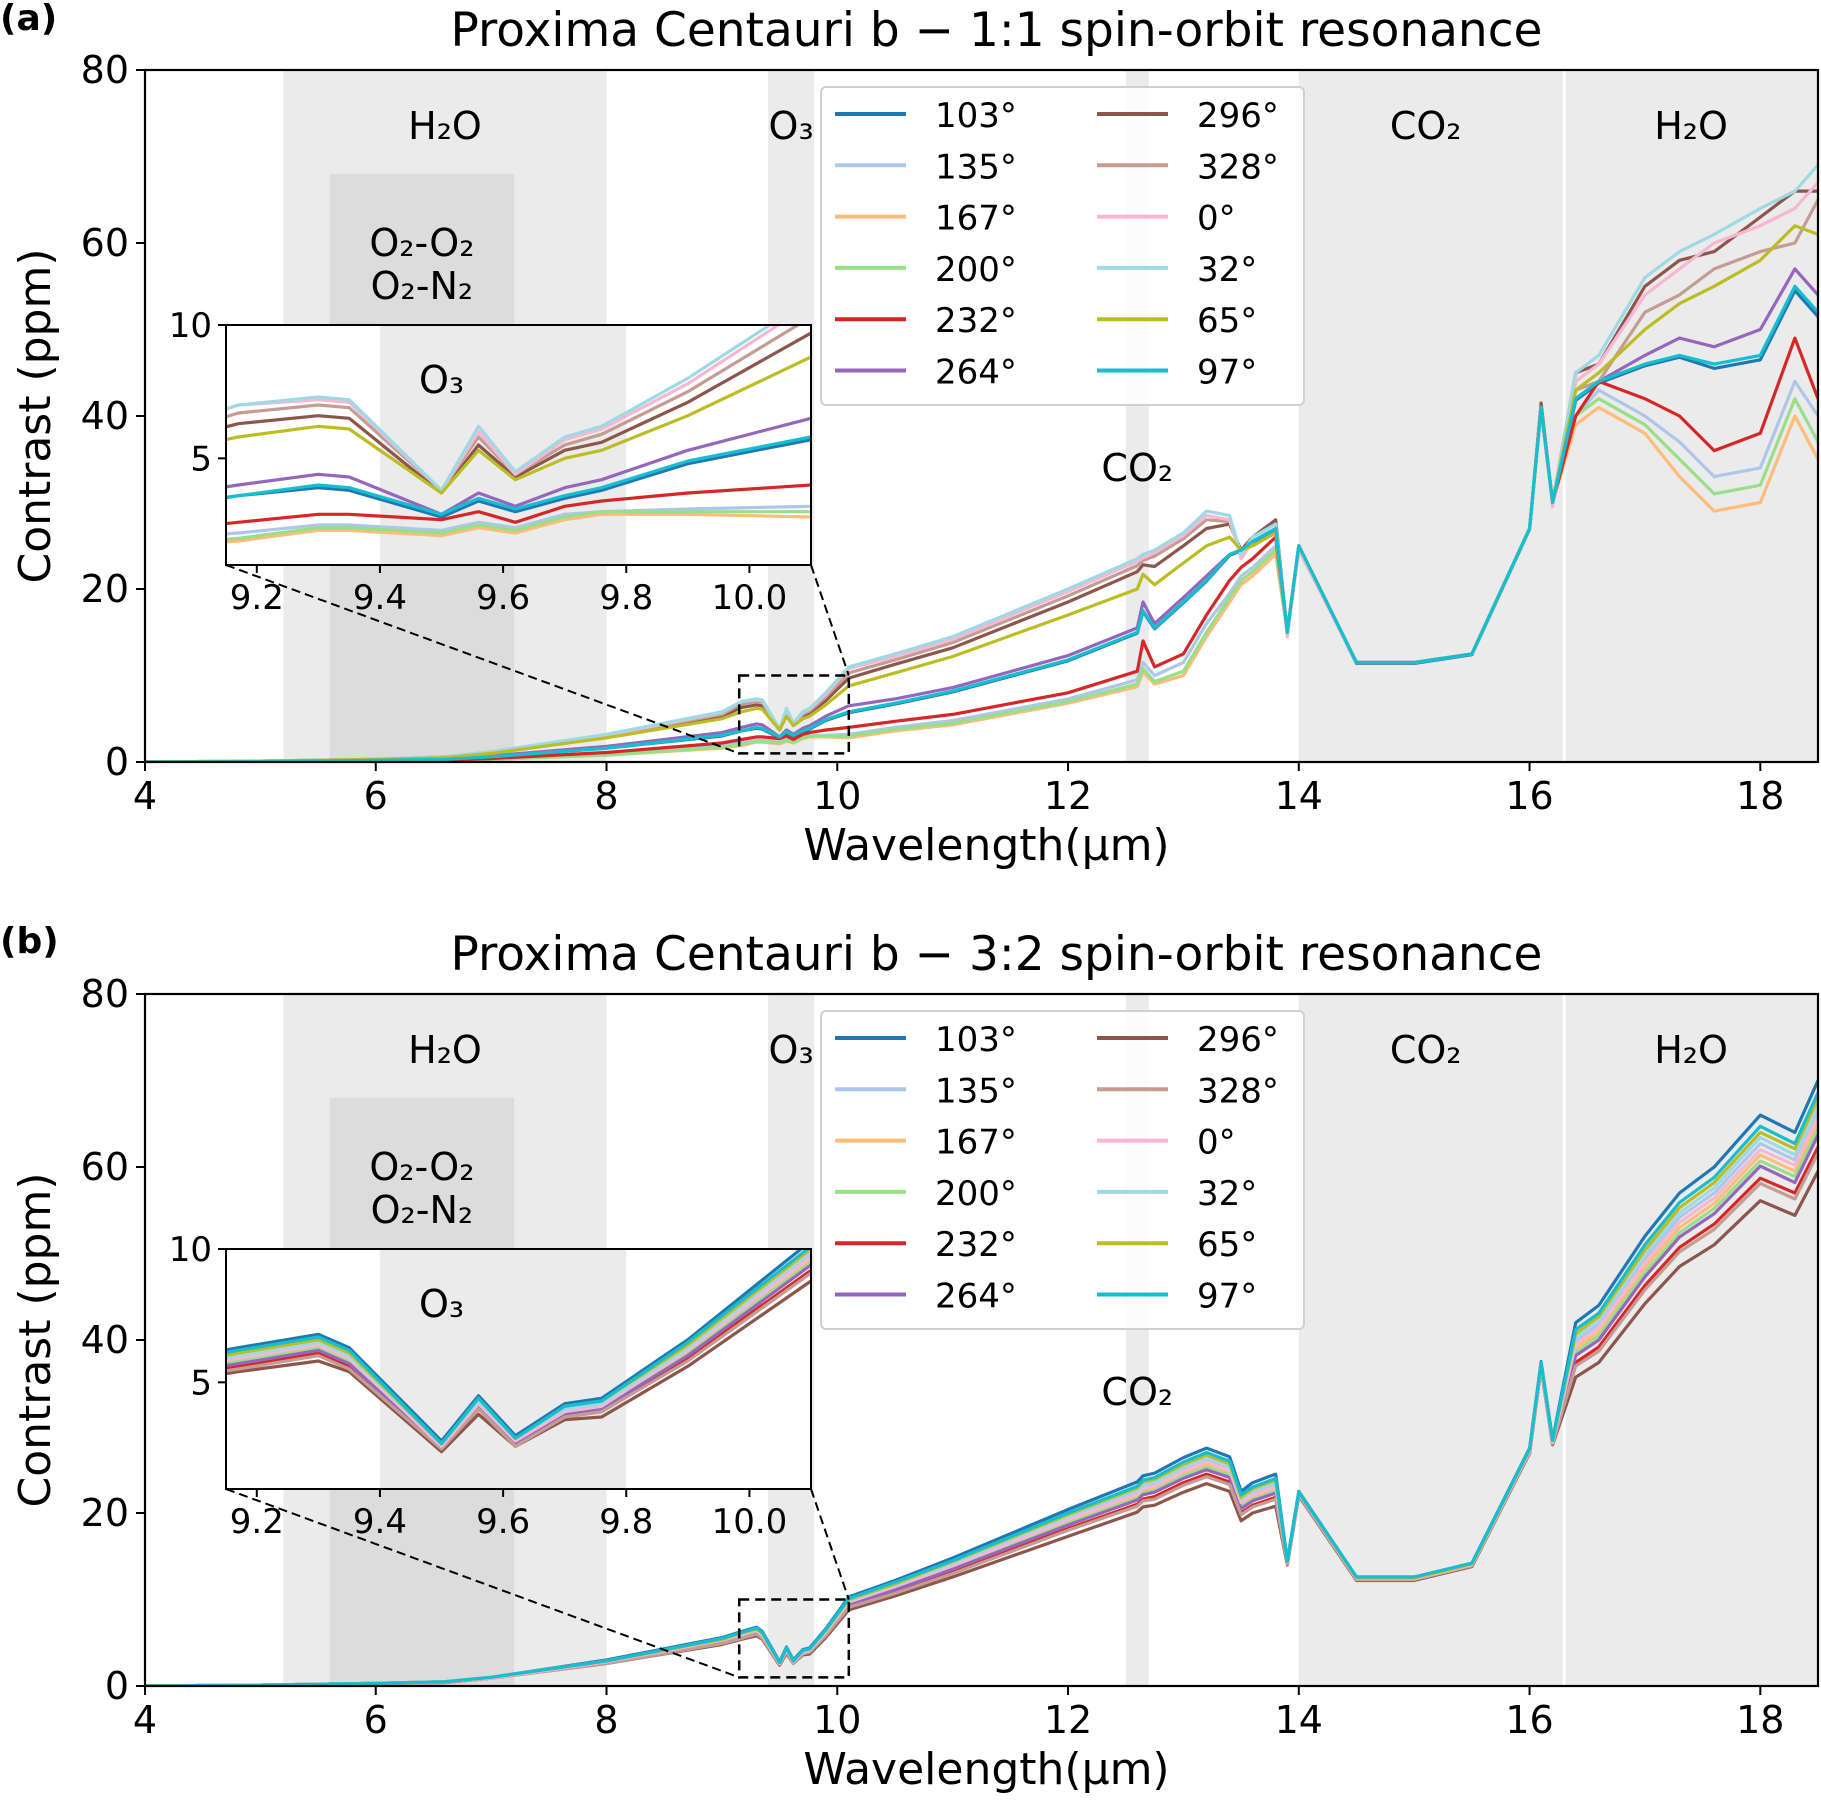 This screenshot has height=1812, width=1821. What do you see at coordinates (1177, 373) in the screenshot?
I see `legend-item: 97°` at bounding box center [1177, 373].